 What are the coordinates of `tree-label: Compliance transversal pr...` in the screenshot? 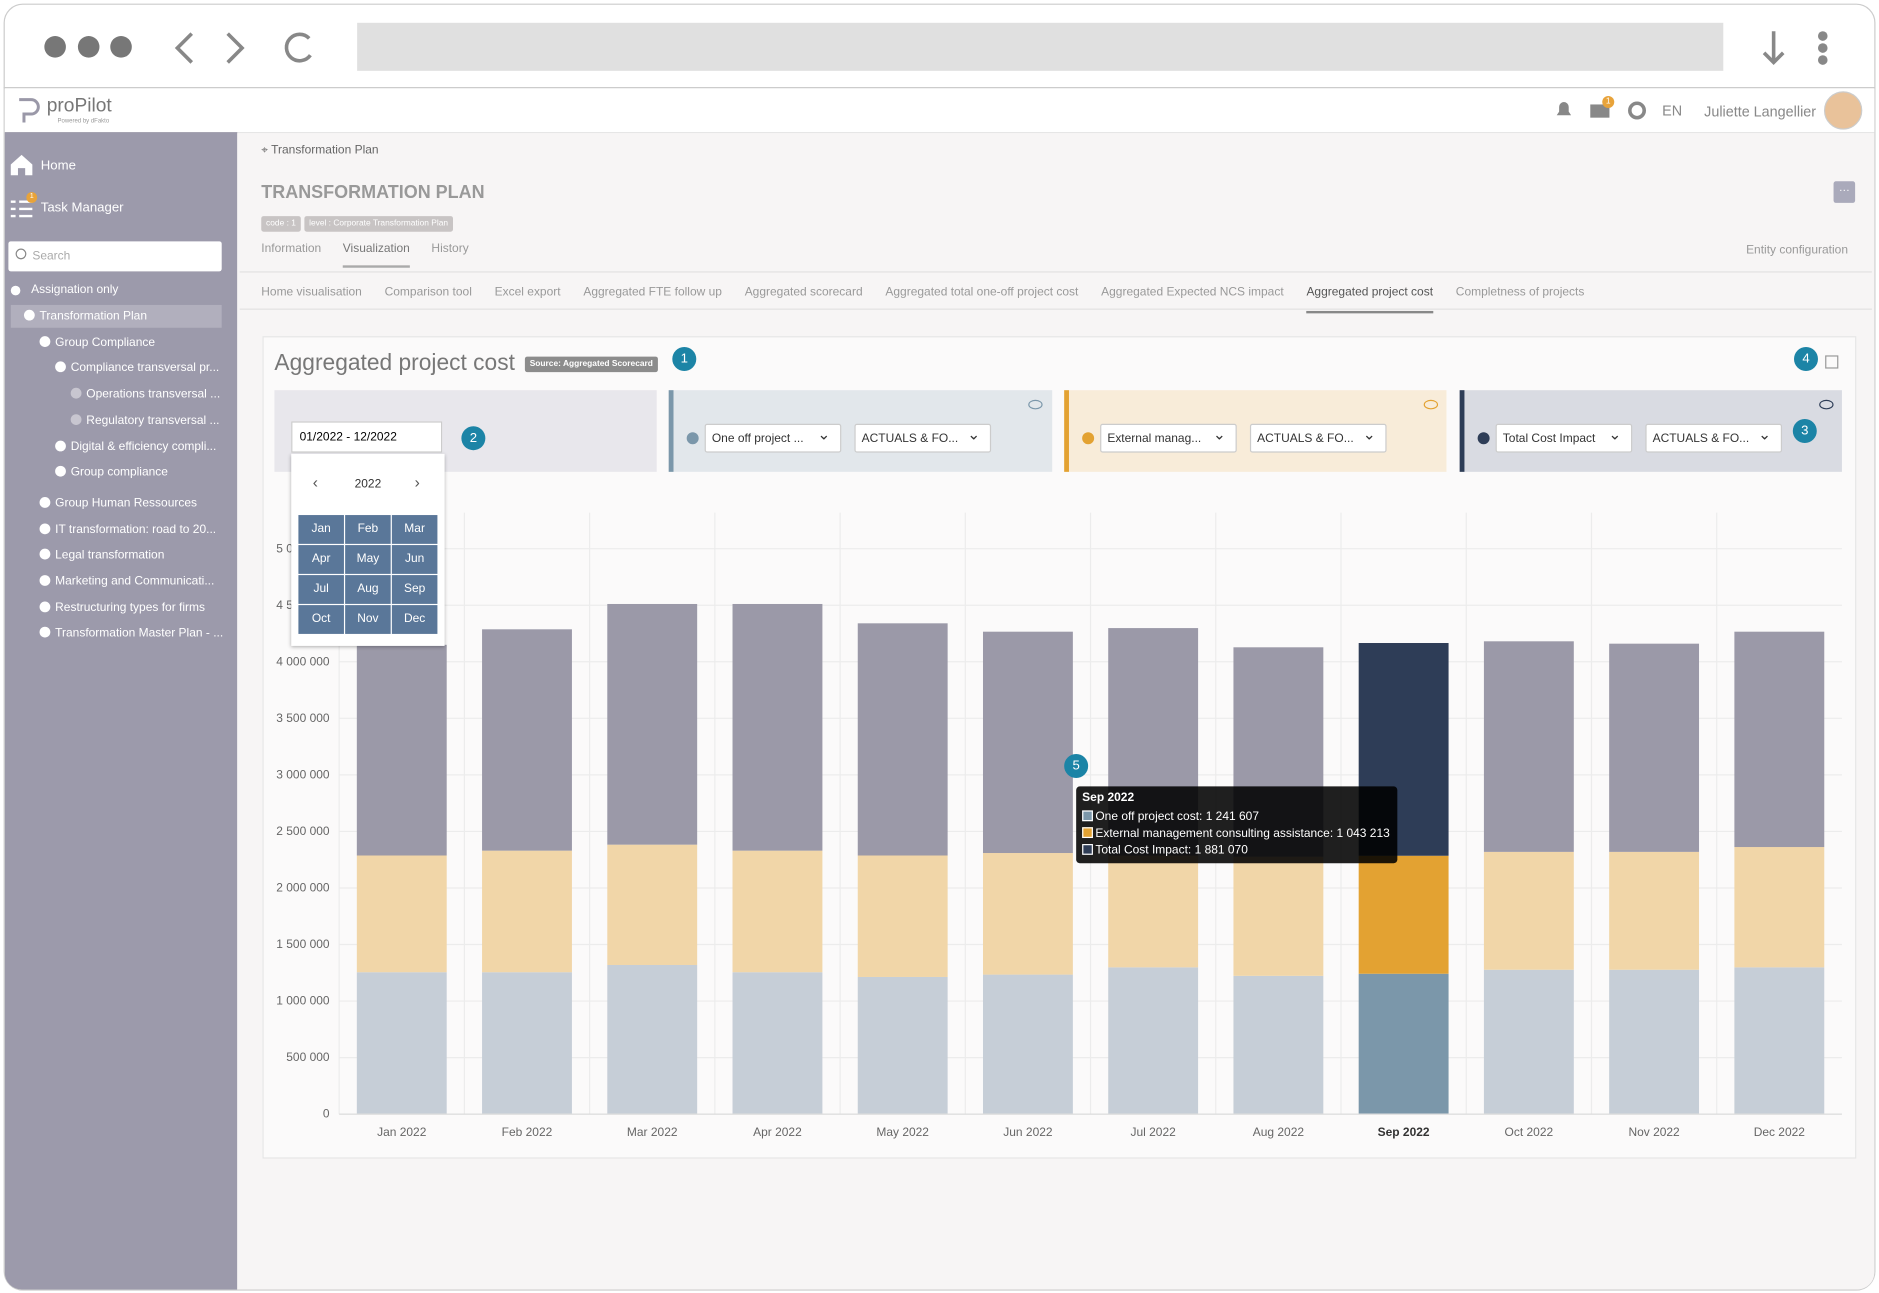 It's located at (145, 368).